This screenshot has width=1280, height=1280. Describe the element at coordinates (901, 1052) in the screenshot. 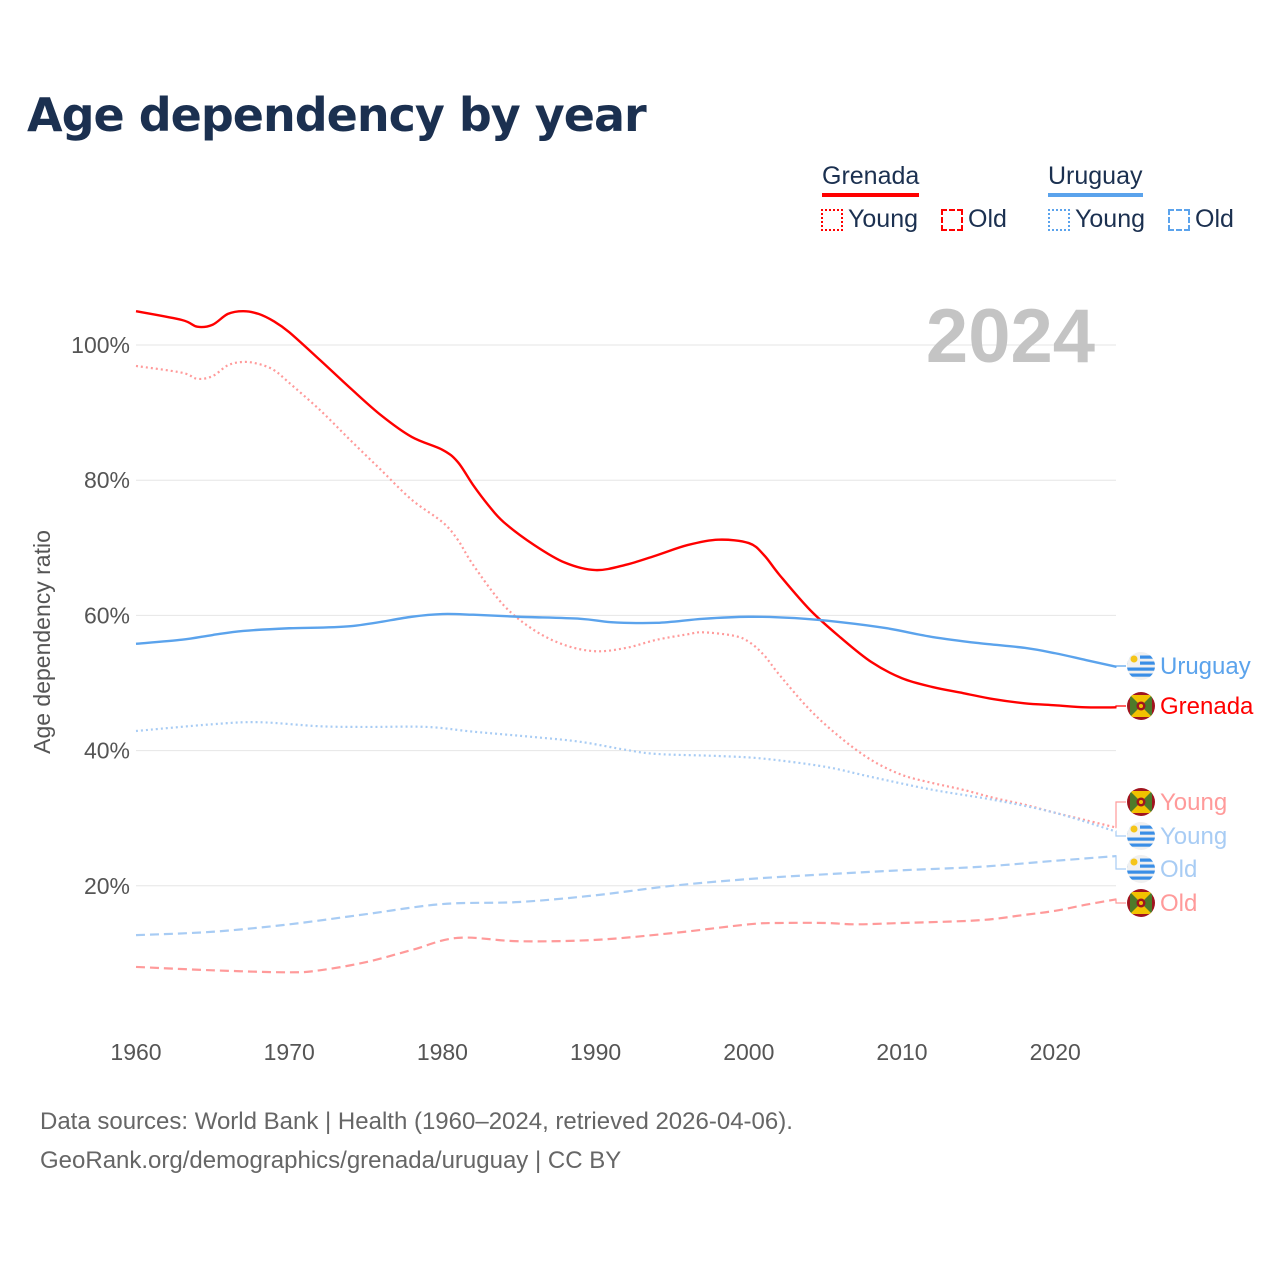

I see `x-tick-label: 2010` at that location.